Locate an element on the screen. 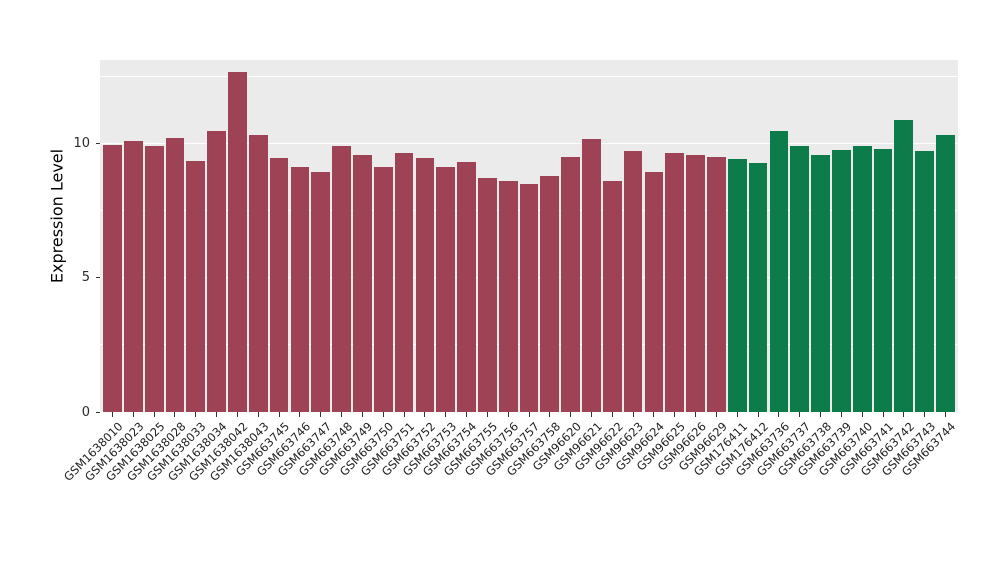  y-tick-label: 10 is located at coordinates (81, 143).